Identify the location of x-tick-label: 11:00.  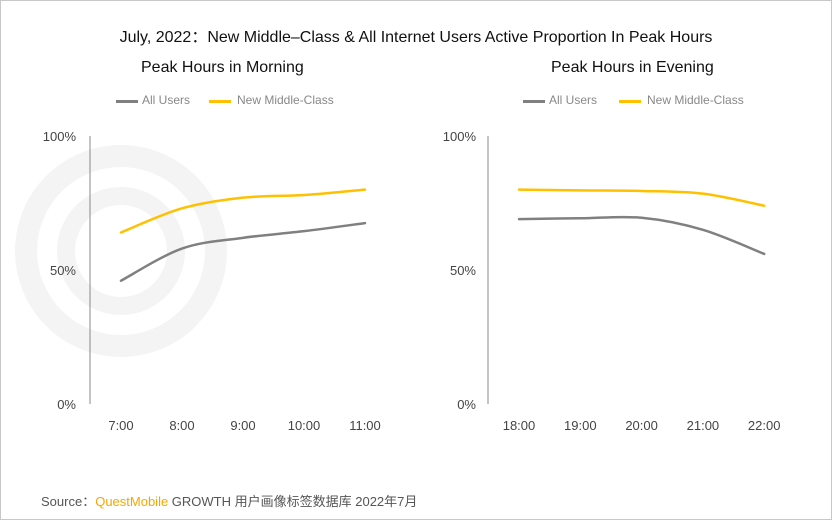
(365, 425).